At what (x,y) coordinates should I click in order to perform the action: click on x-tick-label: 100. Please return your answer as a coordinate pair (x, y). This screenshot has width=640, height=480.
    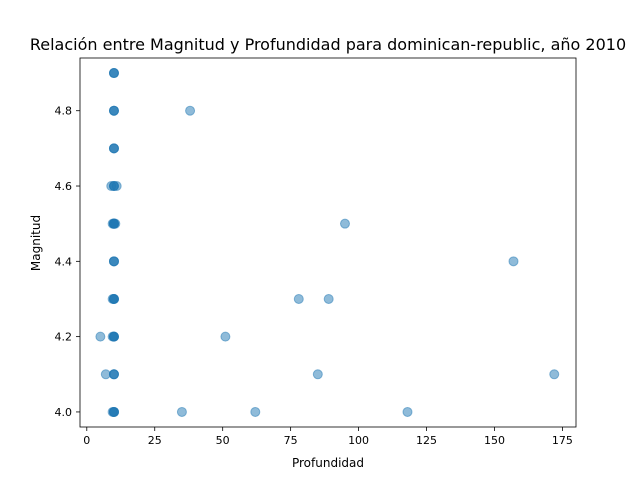
    Looking at the image, I should click on (358, 440).